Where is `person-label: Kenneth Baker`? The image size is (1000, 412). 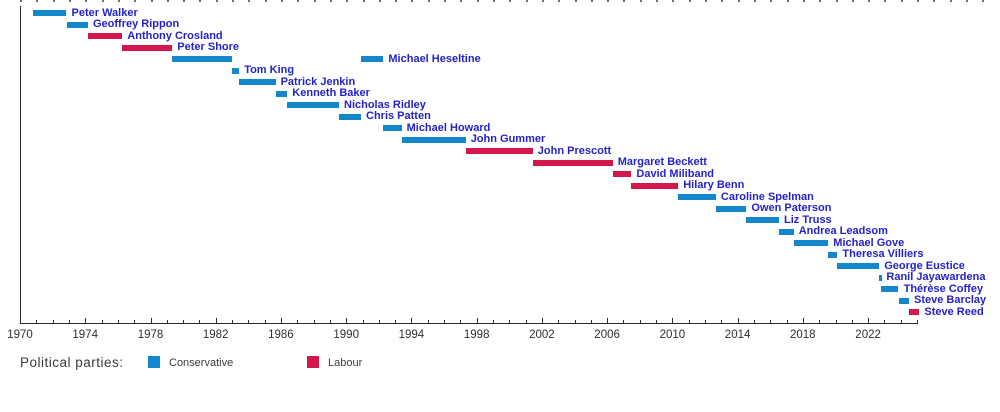
person-label: Kenneth Baker is located at coordinates (331, 93).